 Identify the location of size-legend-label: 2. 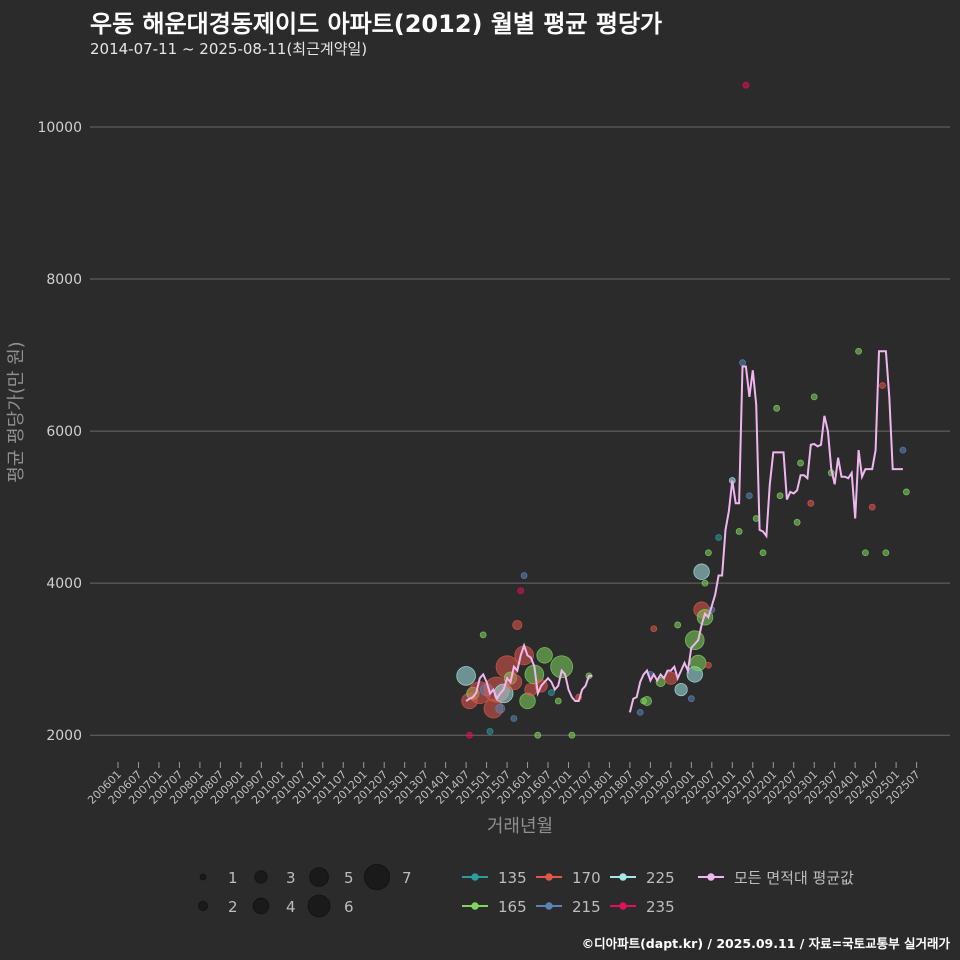
(233, 907).